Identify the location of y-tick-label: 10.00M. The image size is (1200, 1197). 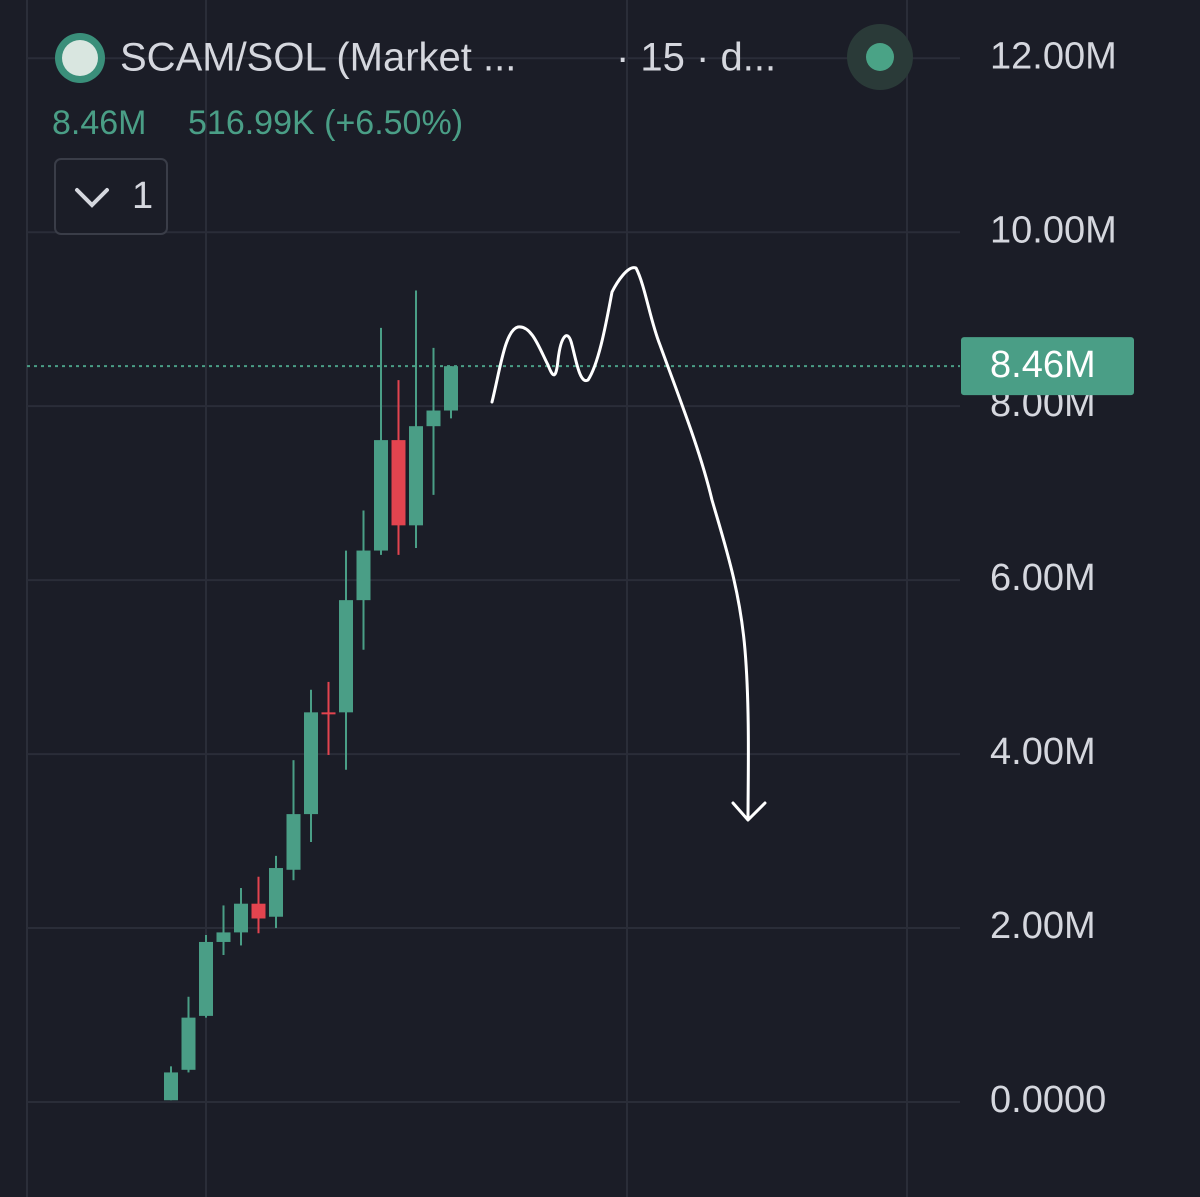
(1053, 230).